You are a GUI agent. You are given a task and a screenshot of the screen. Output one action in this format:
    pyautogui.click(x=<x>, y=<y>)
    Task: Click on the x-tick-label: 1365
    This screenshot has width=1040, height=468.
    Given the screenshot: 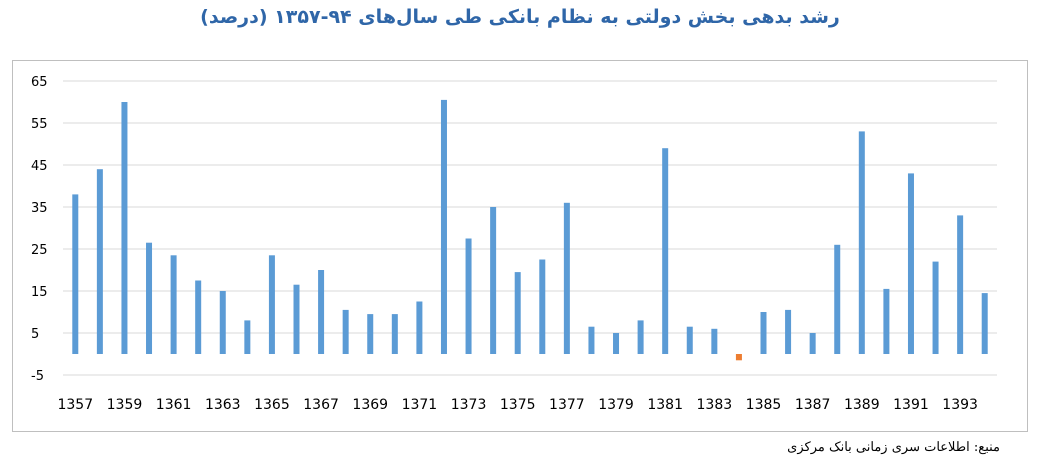 What is the action you would take?
    pyautogui.click(x=272, y=405)
    